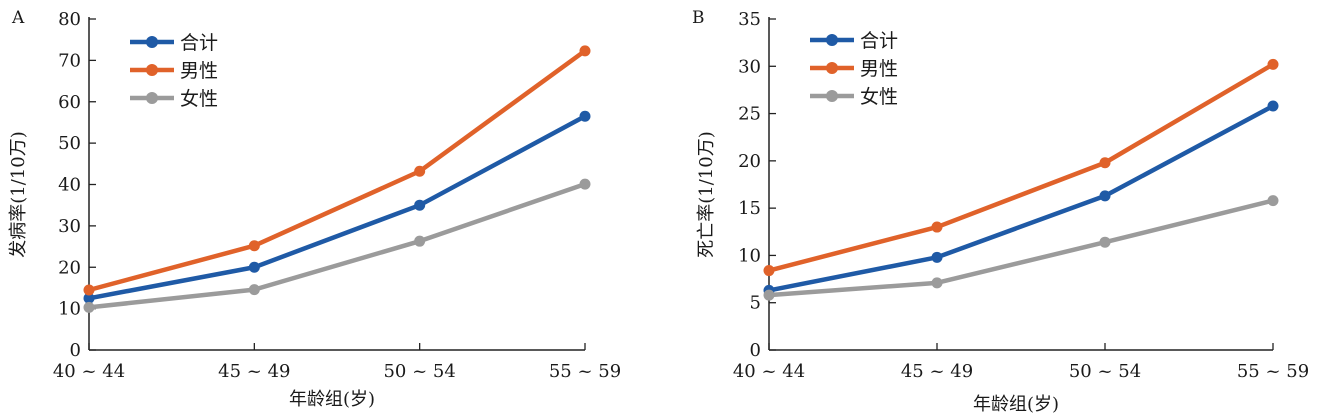 This screenshot has width=1335, height=416. Describe the element at coordinates (69, 19) in the screenshot. I see `y-tick-label: 80` at that location.